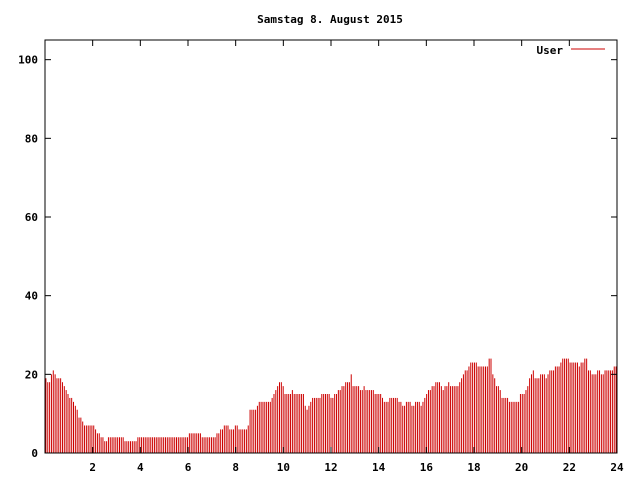  Describe the element at coordinates (571, 50) in the screenshot. I see `legend: User` at that location.